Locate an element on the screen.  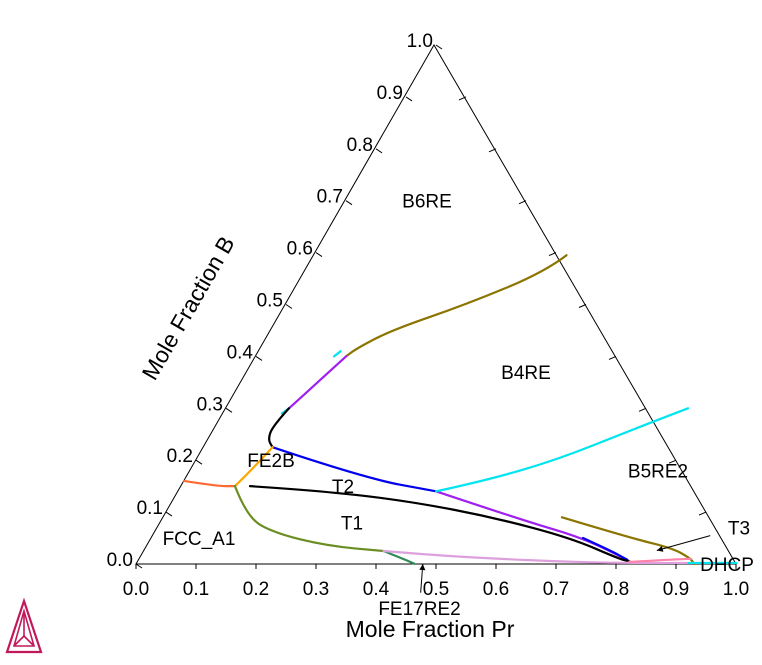
bottom-tick-label: 0.4 is located at coordinates (376, 589).